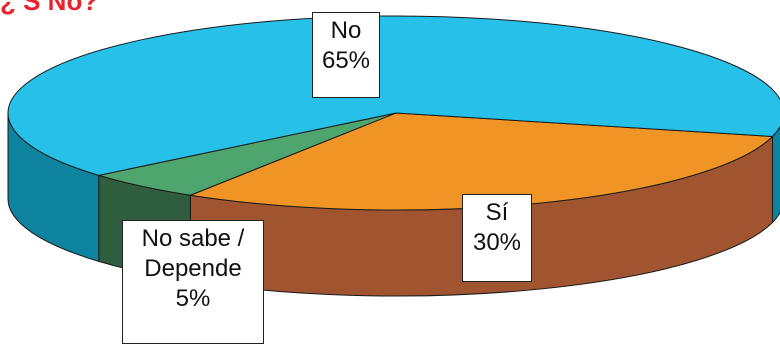 Image resolution: width=780 pixels, height=344 pixels. I want to click on slice-label-si: Sí 30%, so click(497, 238).